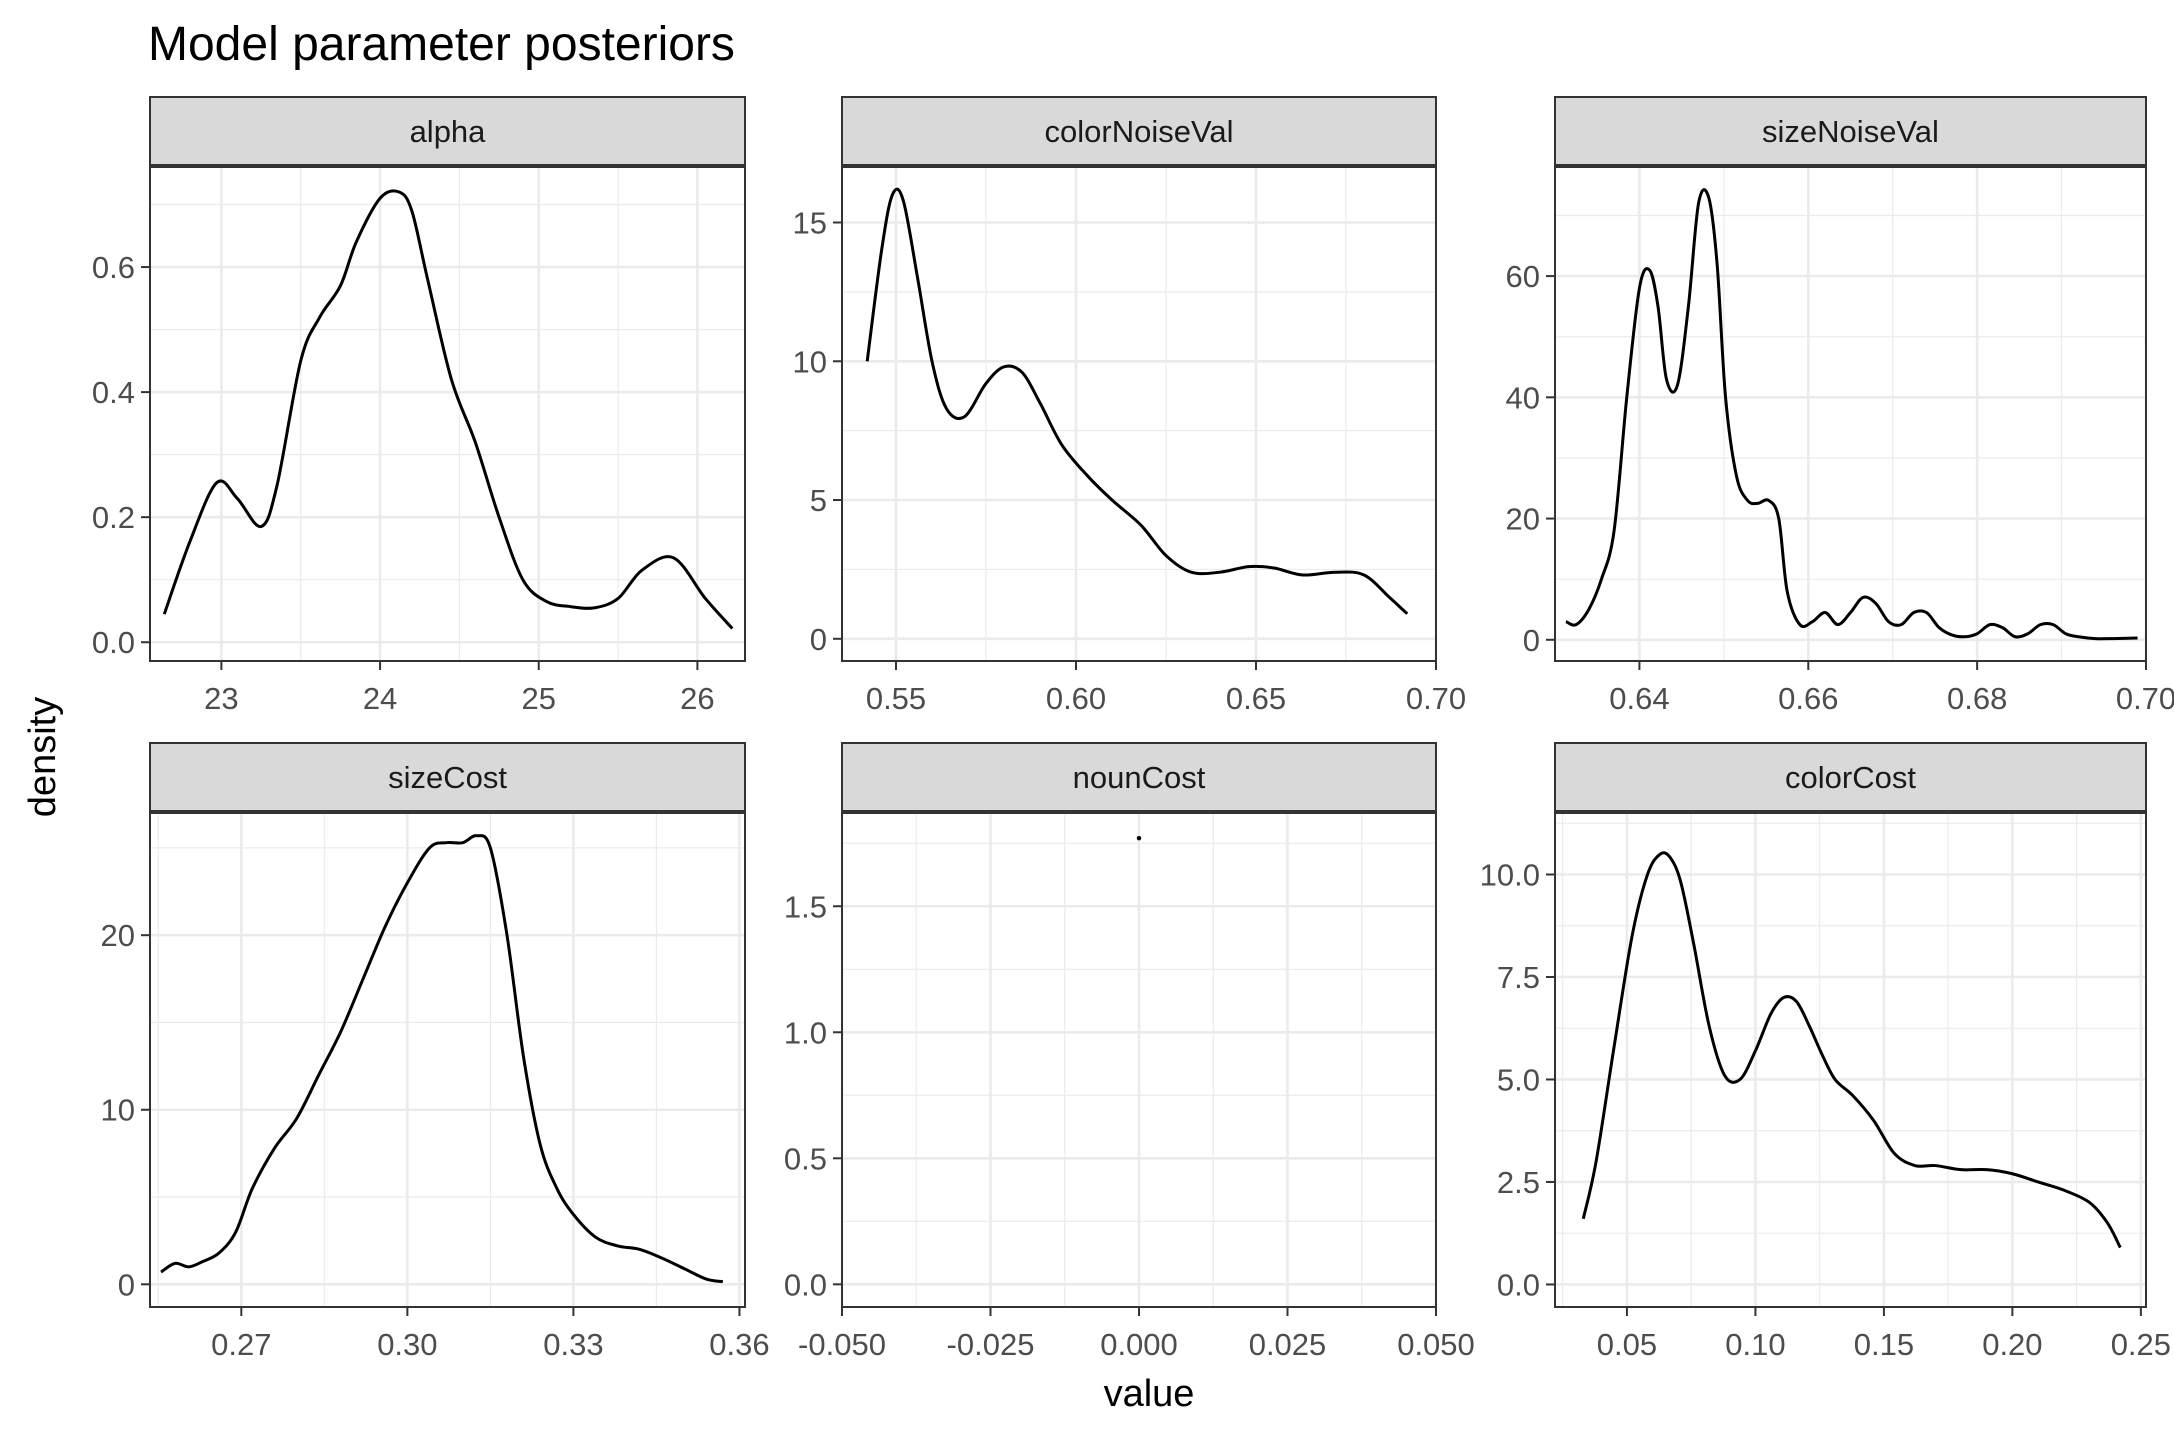  I want to click on x-tick-label: 0.10, so click(1755, 1344).